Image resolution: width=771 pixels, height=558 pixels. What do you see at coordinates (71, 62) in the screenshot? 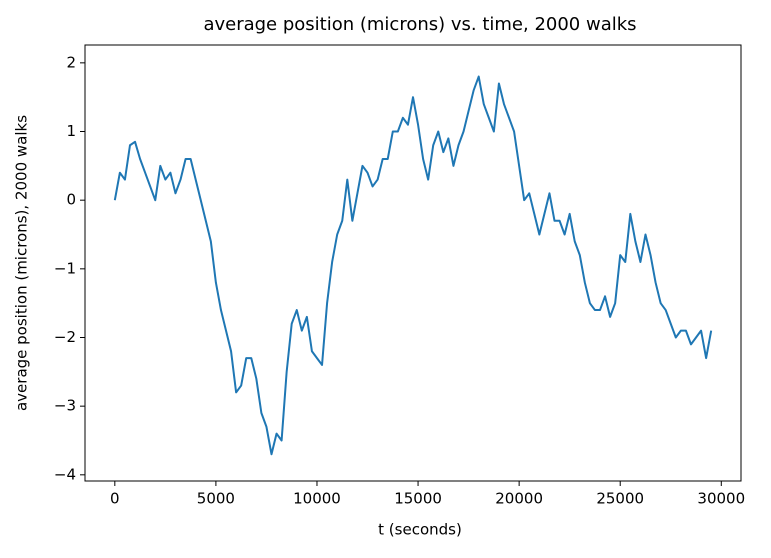
I see `y-tick-label: 2` at bounding box center [71, 62].